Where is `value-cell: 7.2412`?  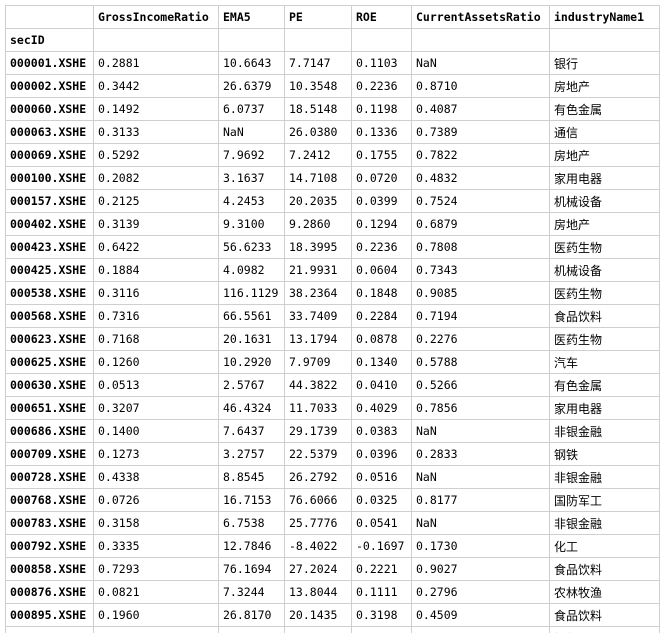
value-cell: 7.2412 is located at coordinates (318, 155).